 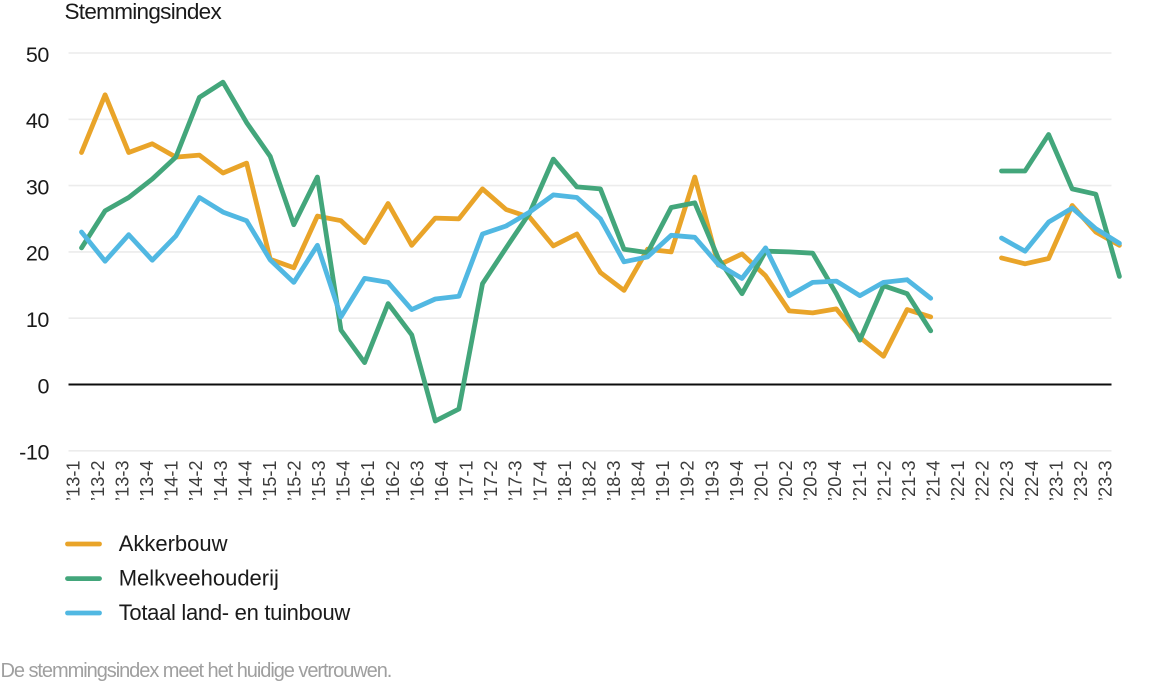 I want to click on svg-text: ’14-4, so click(x=245, y=481).